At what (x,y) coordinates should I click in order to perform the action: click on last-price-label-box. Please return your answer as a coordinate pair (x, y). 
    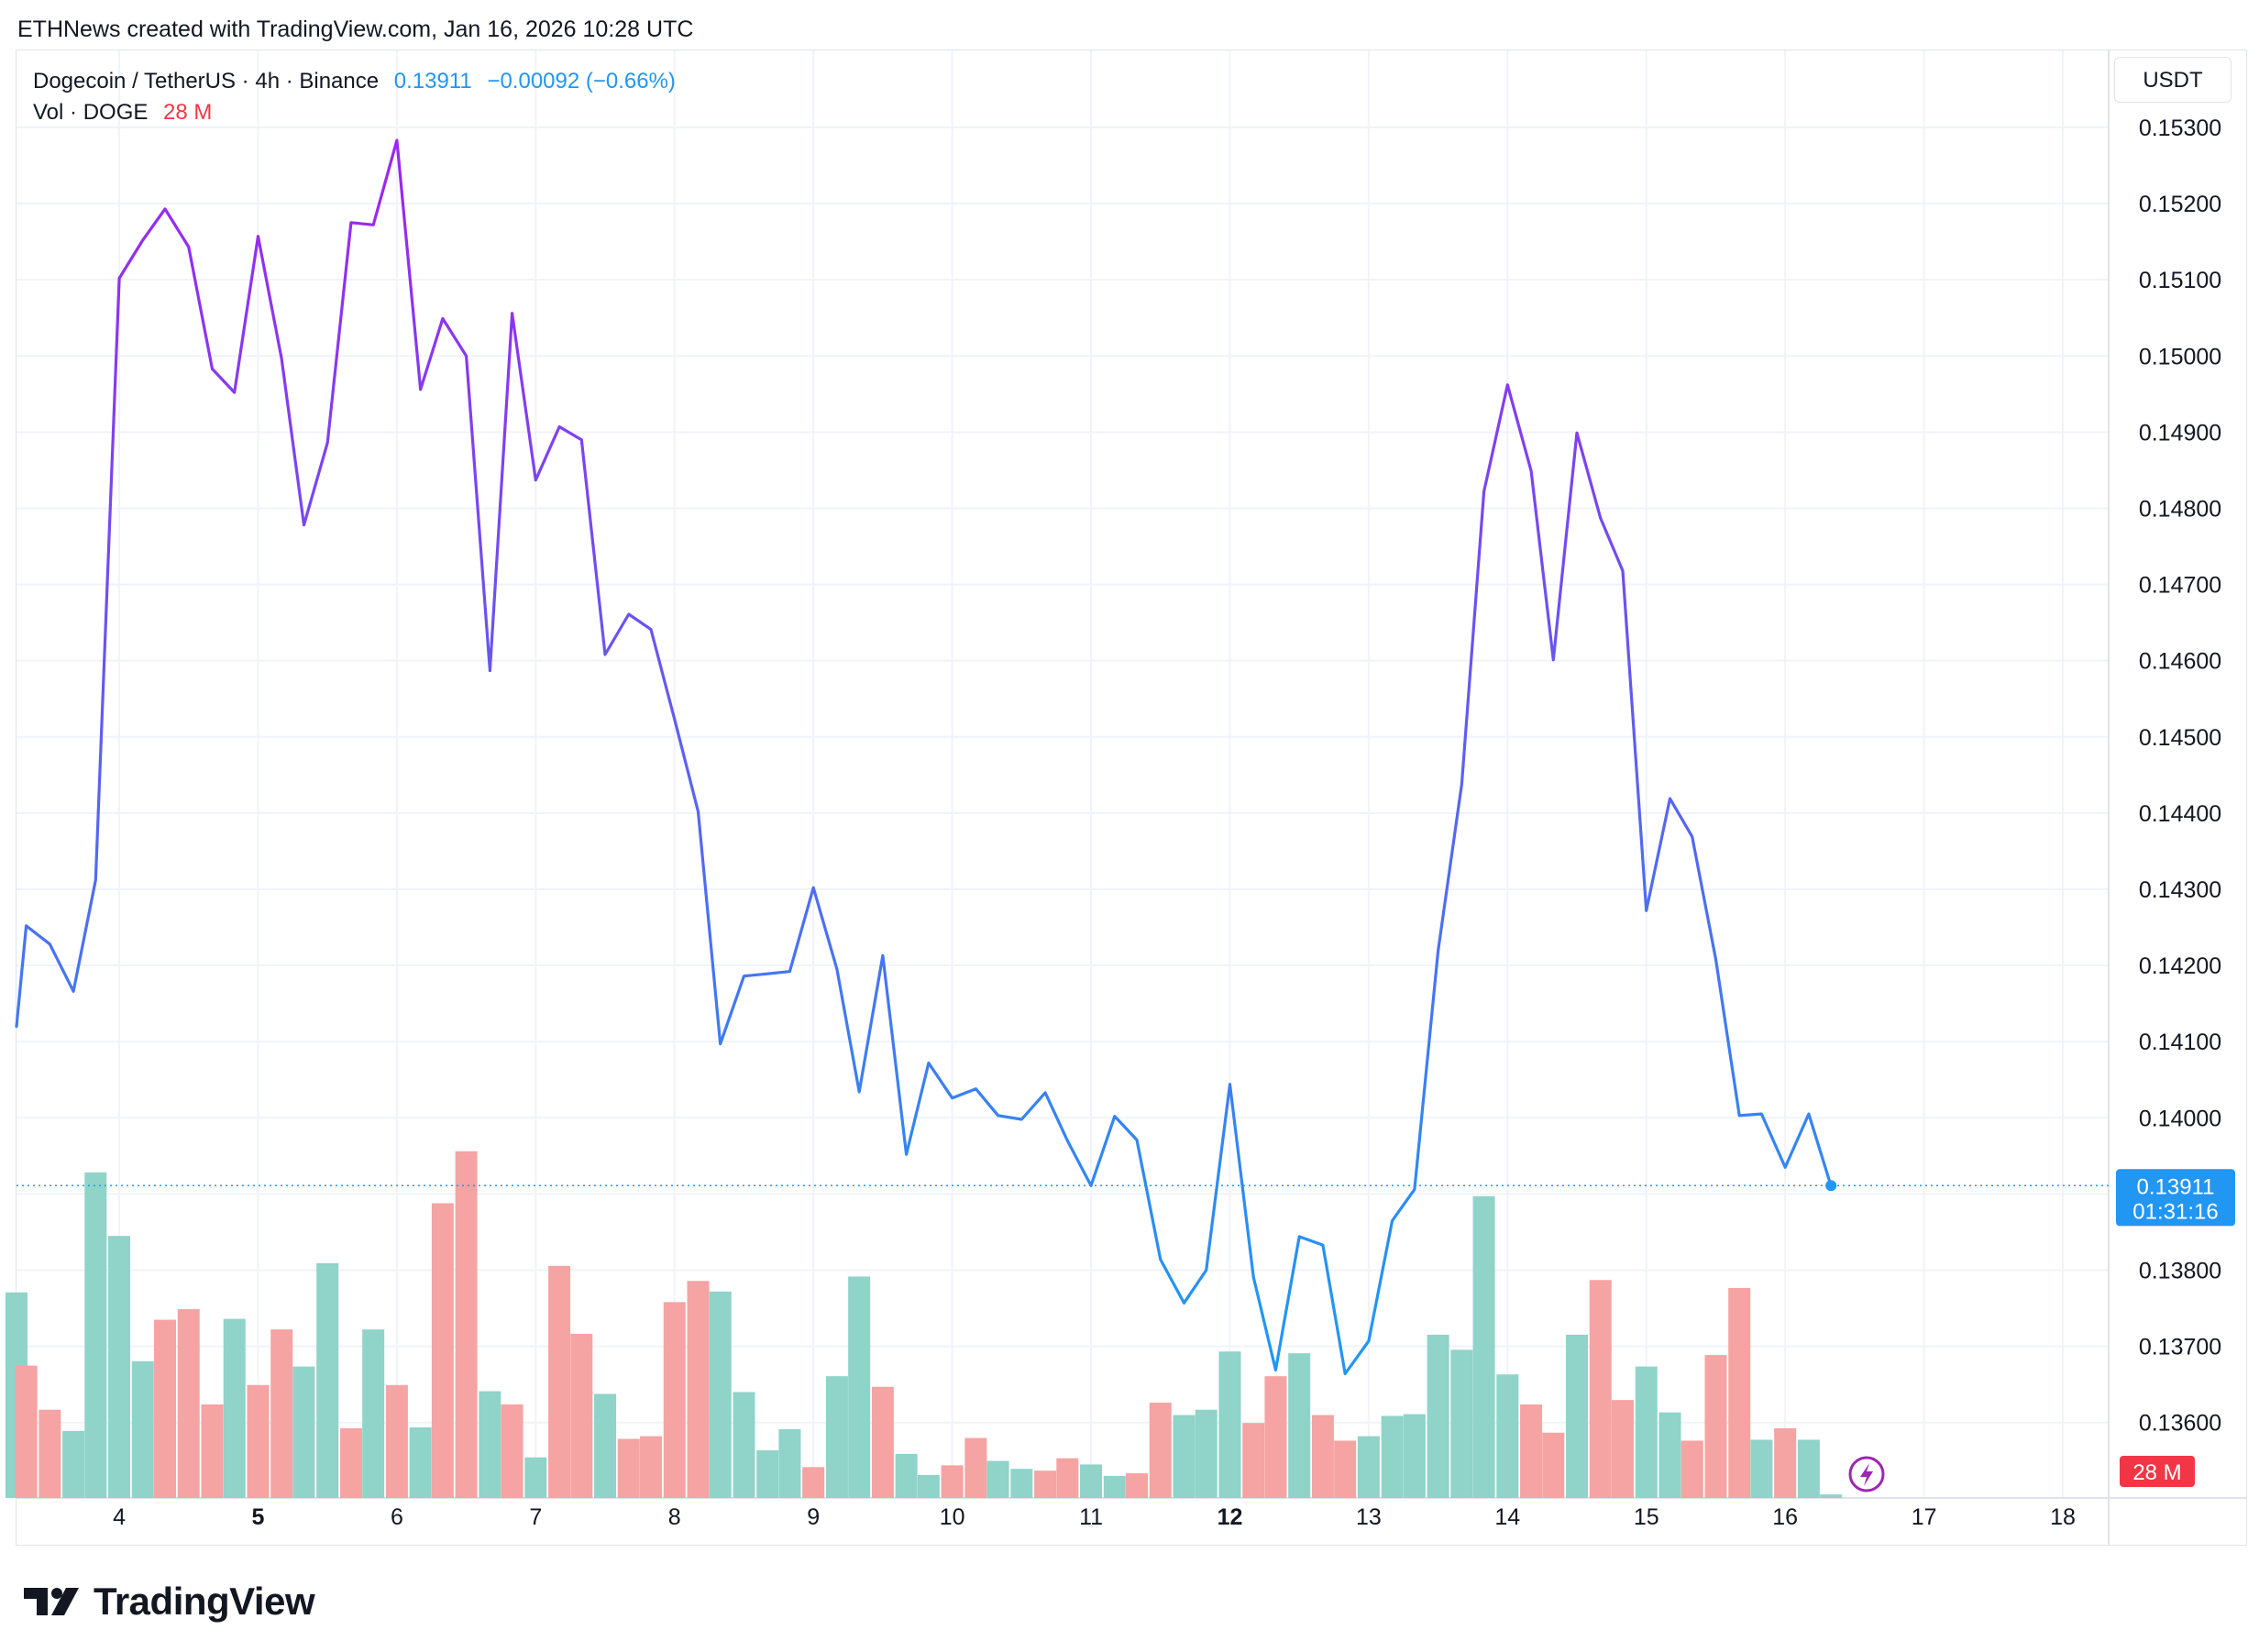
    Looking at the image, I should click on (2175, 1198).